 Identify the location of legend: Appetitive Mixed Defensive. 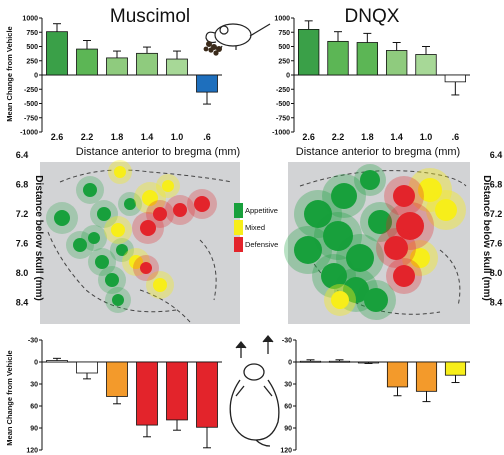
(256, 227).